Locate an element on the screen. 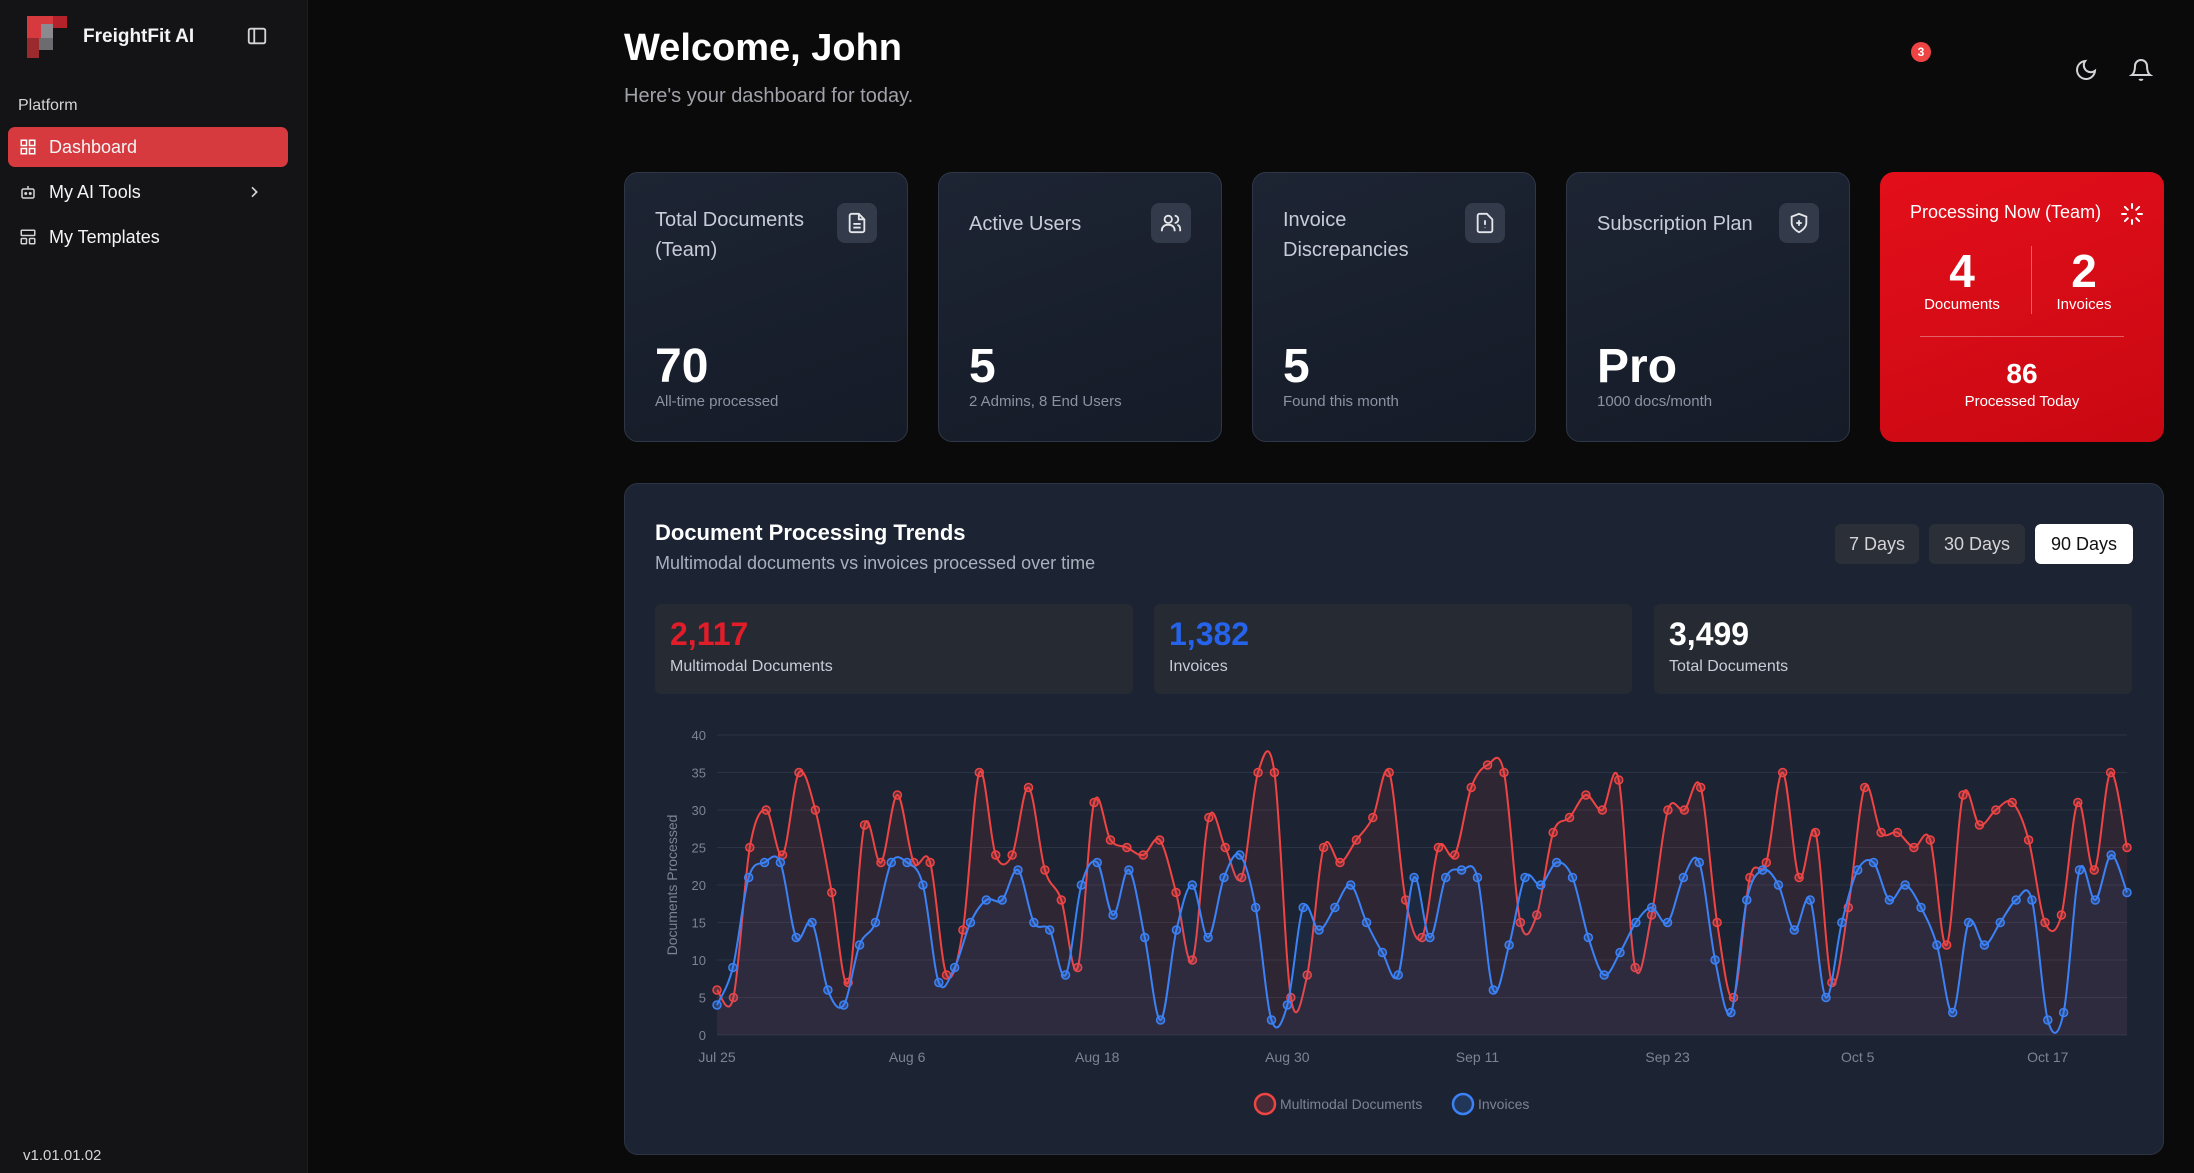 The width and height of the screenshot is (2194, 1173). stat-total-documents: 3,499 Total Documents is located at coordinates (1893, 649).